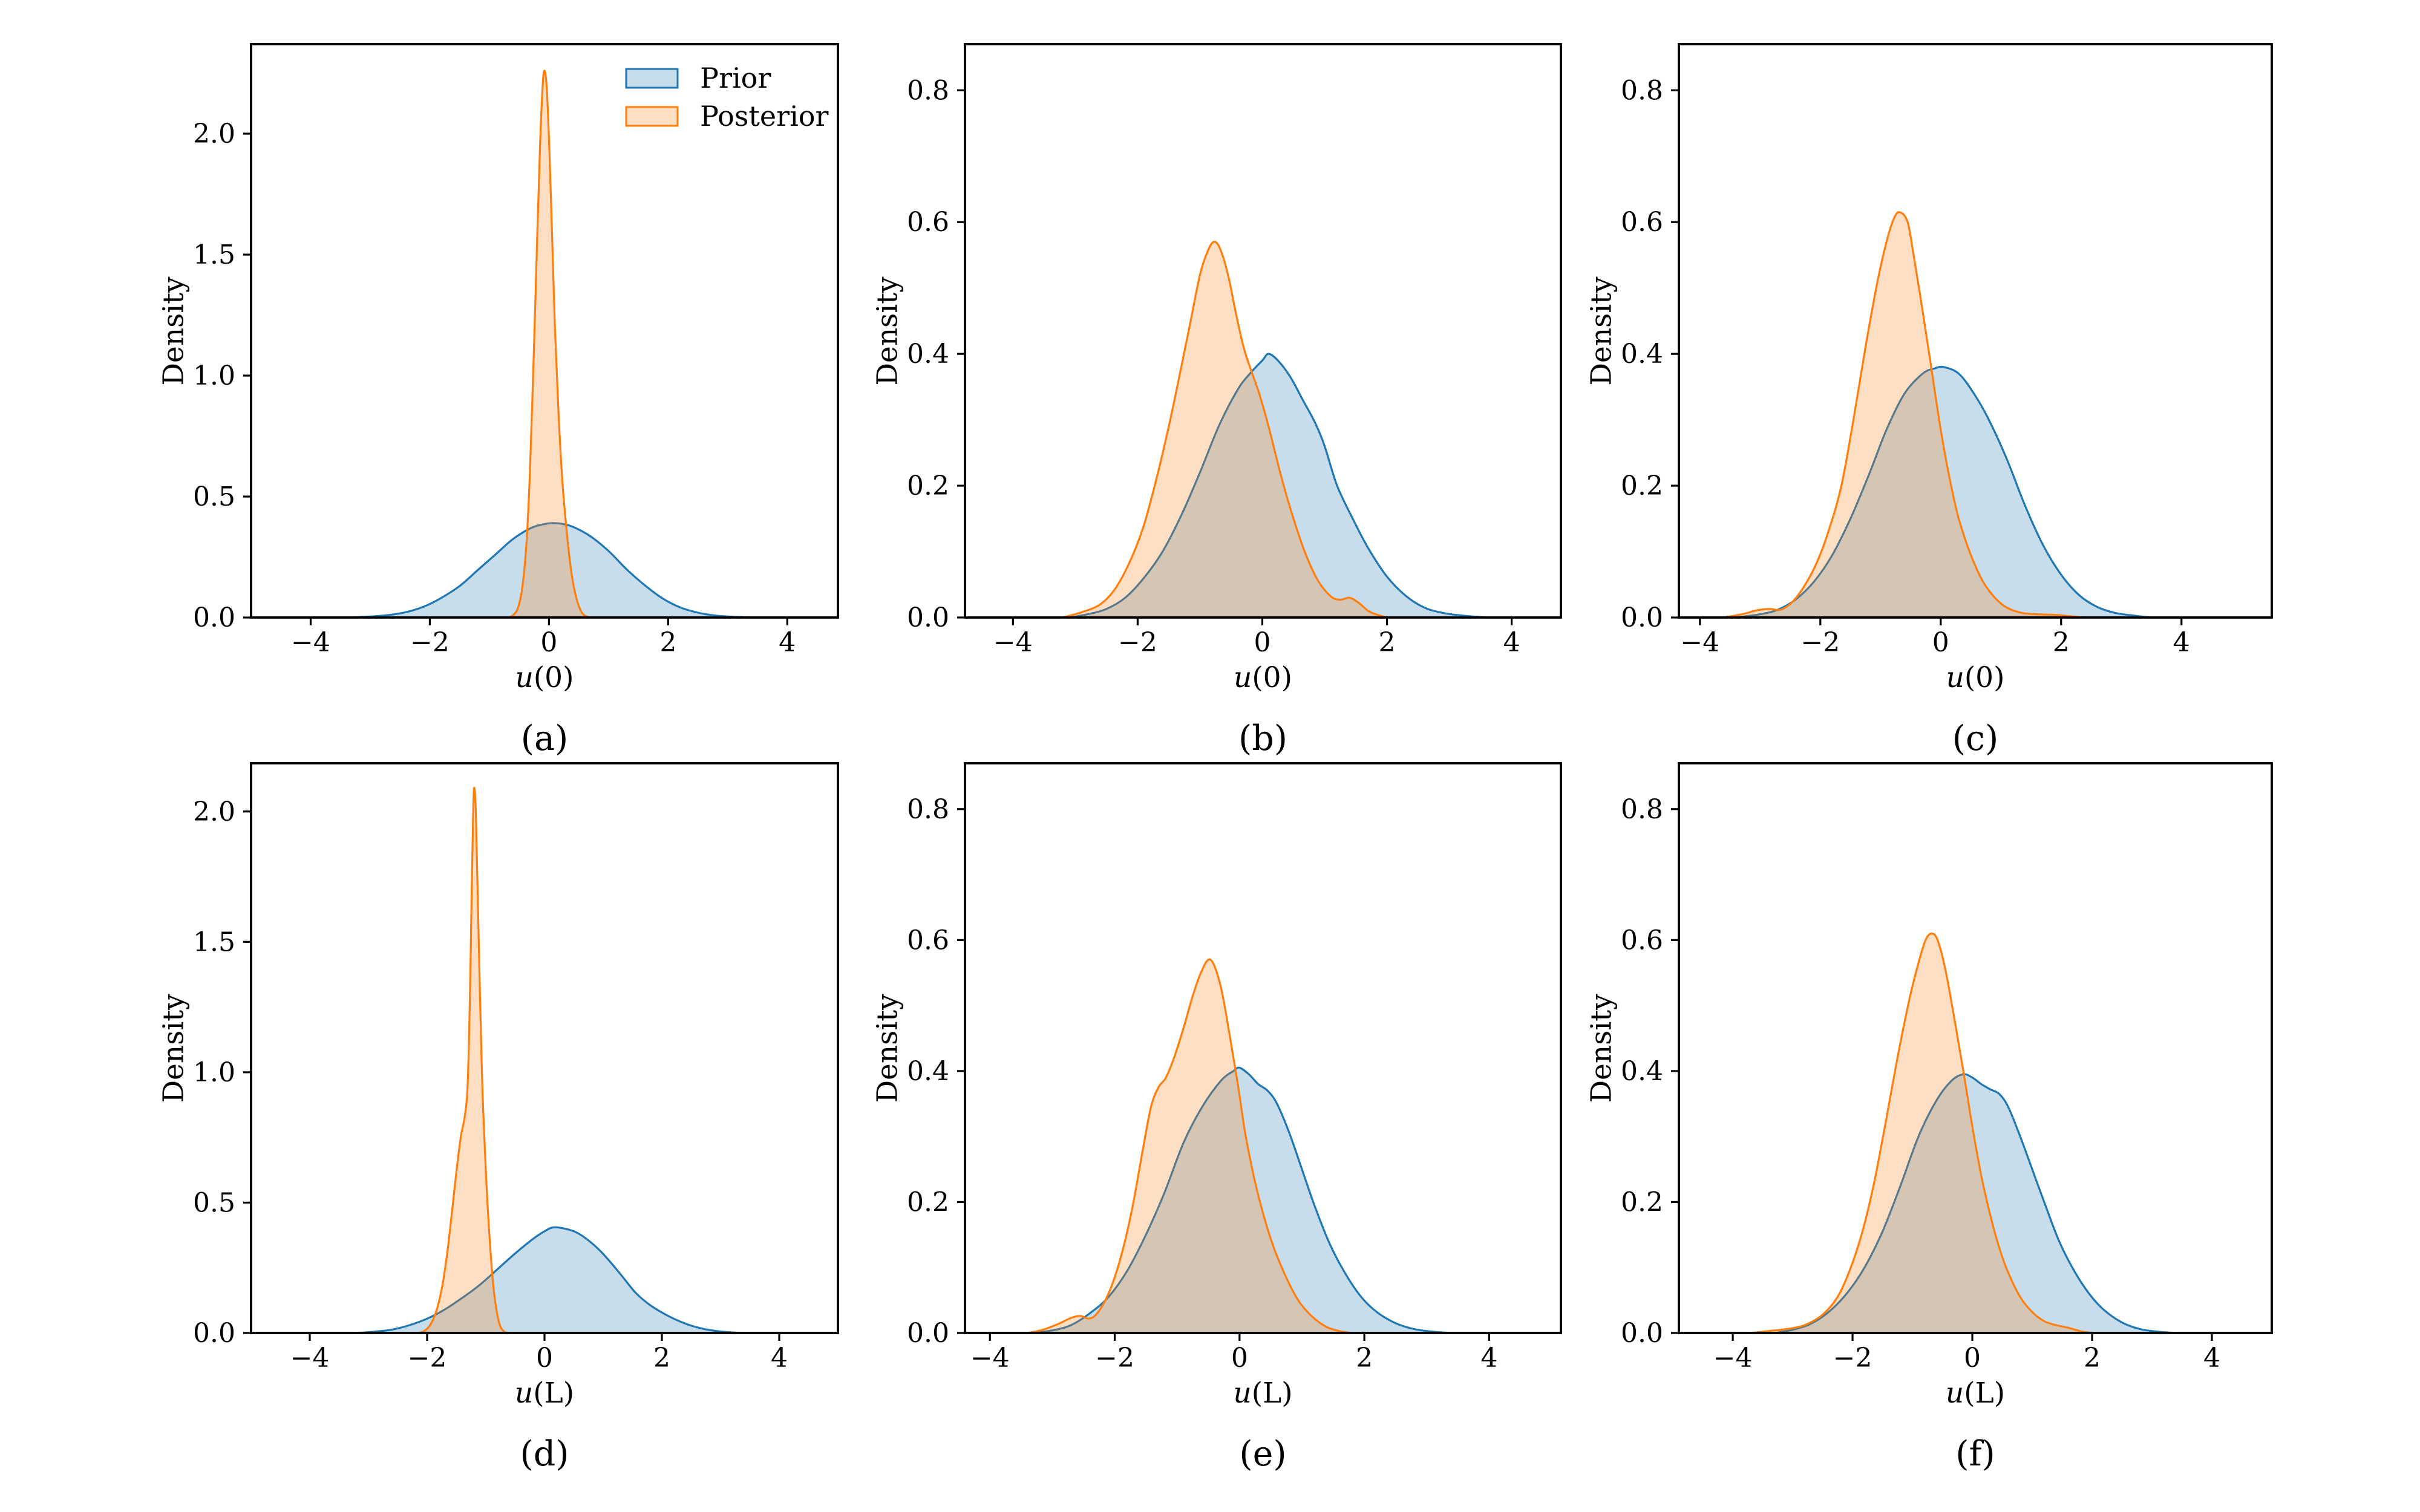 The width and height of the screenshot is (2420, 1512). I want to click on panel-d: Density −4 −2 0 2 4 0.0 0.5 1.0 1.5 2.0 u(L) (d), so click(498, 1118).